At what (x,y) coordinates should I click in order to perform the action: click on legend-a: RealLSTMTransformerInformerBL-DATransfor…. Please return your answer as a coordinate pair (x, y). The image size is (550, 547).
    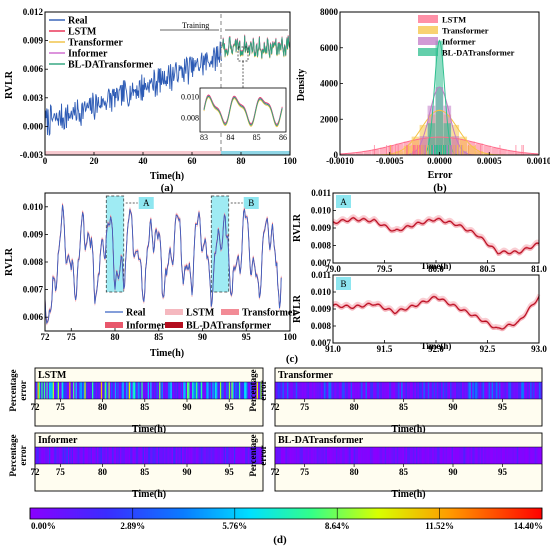
    Looking at the image, I should click on (101, 43).